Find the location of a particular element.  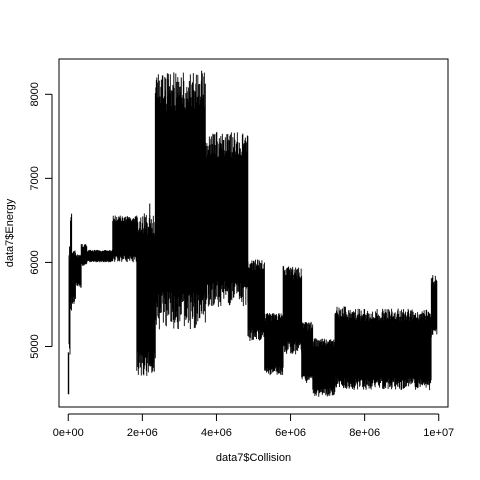

y-tick-label-3: 8000 is located at coordinates (35, 94).